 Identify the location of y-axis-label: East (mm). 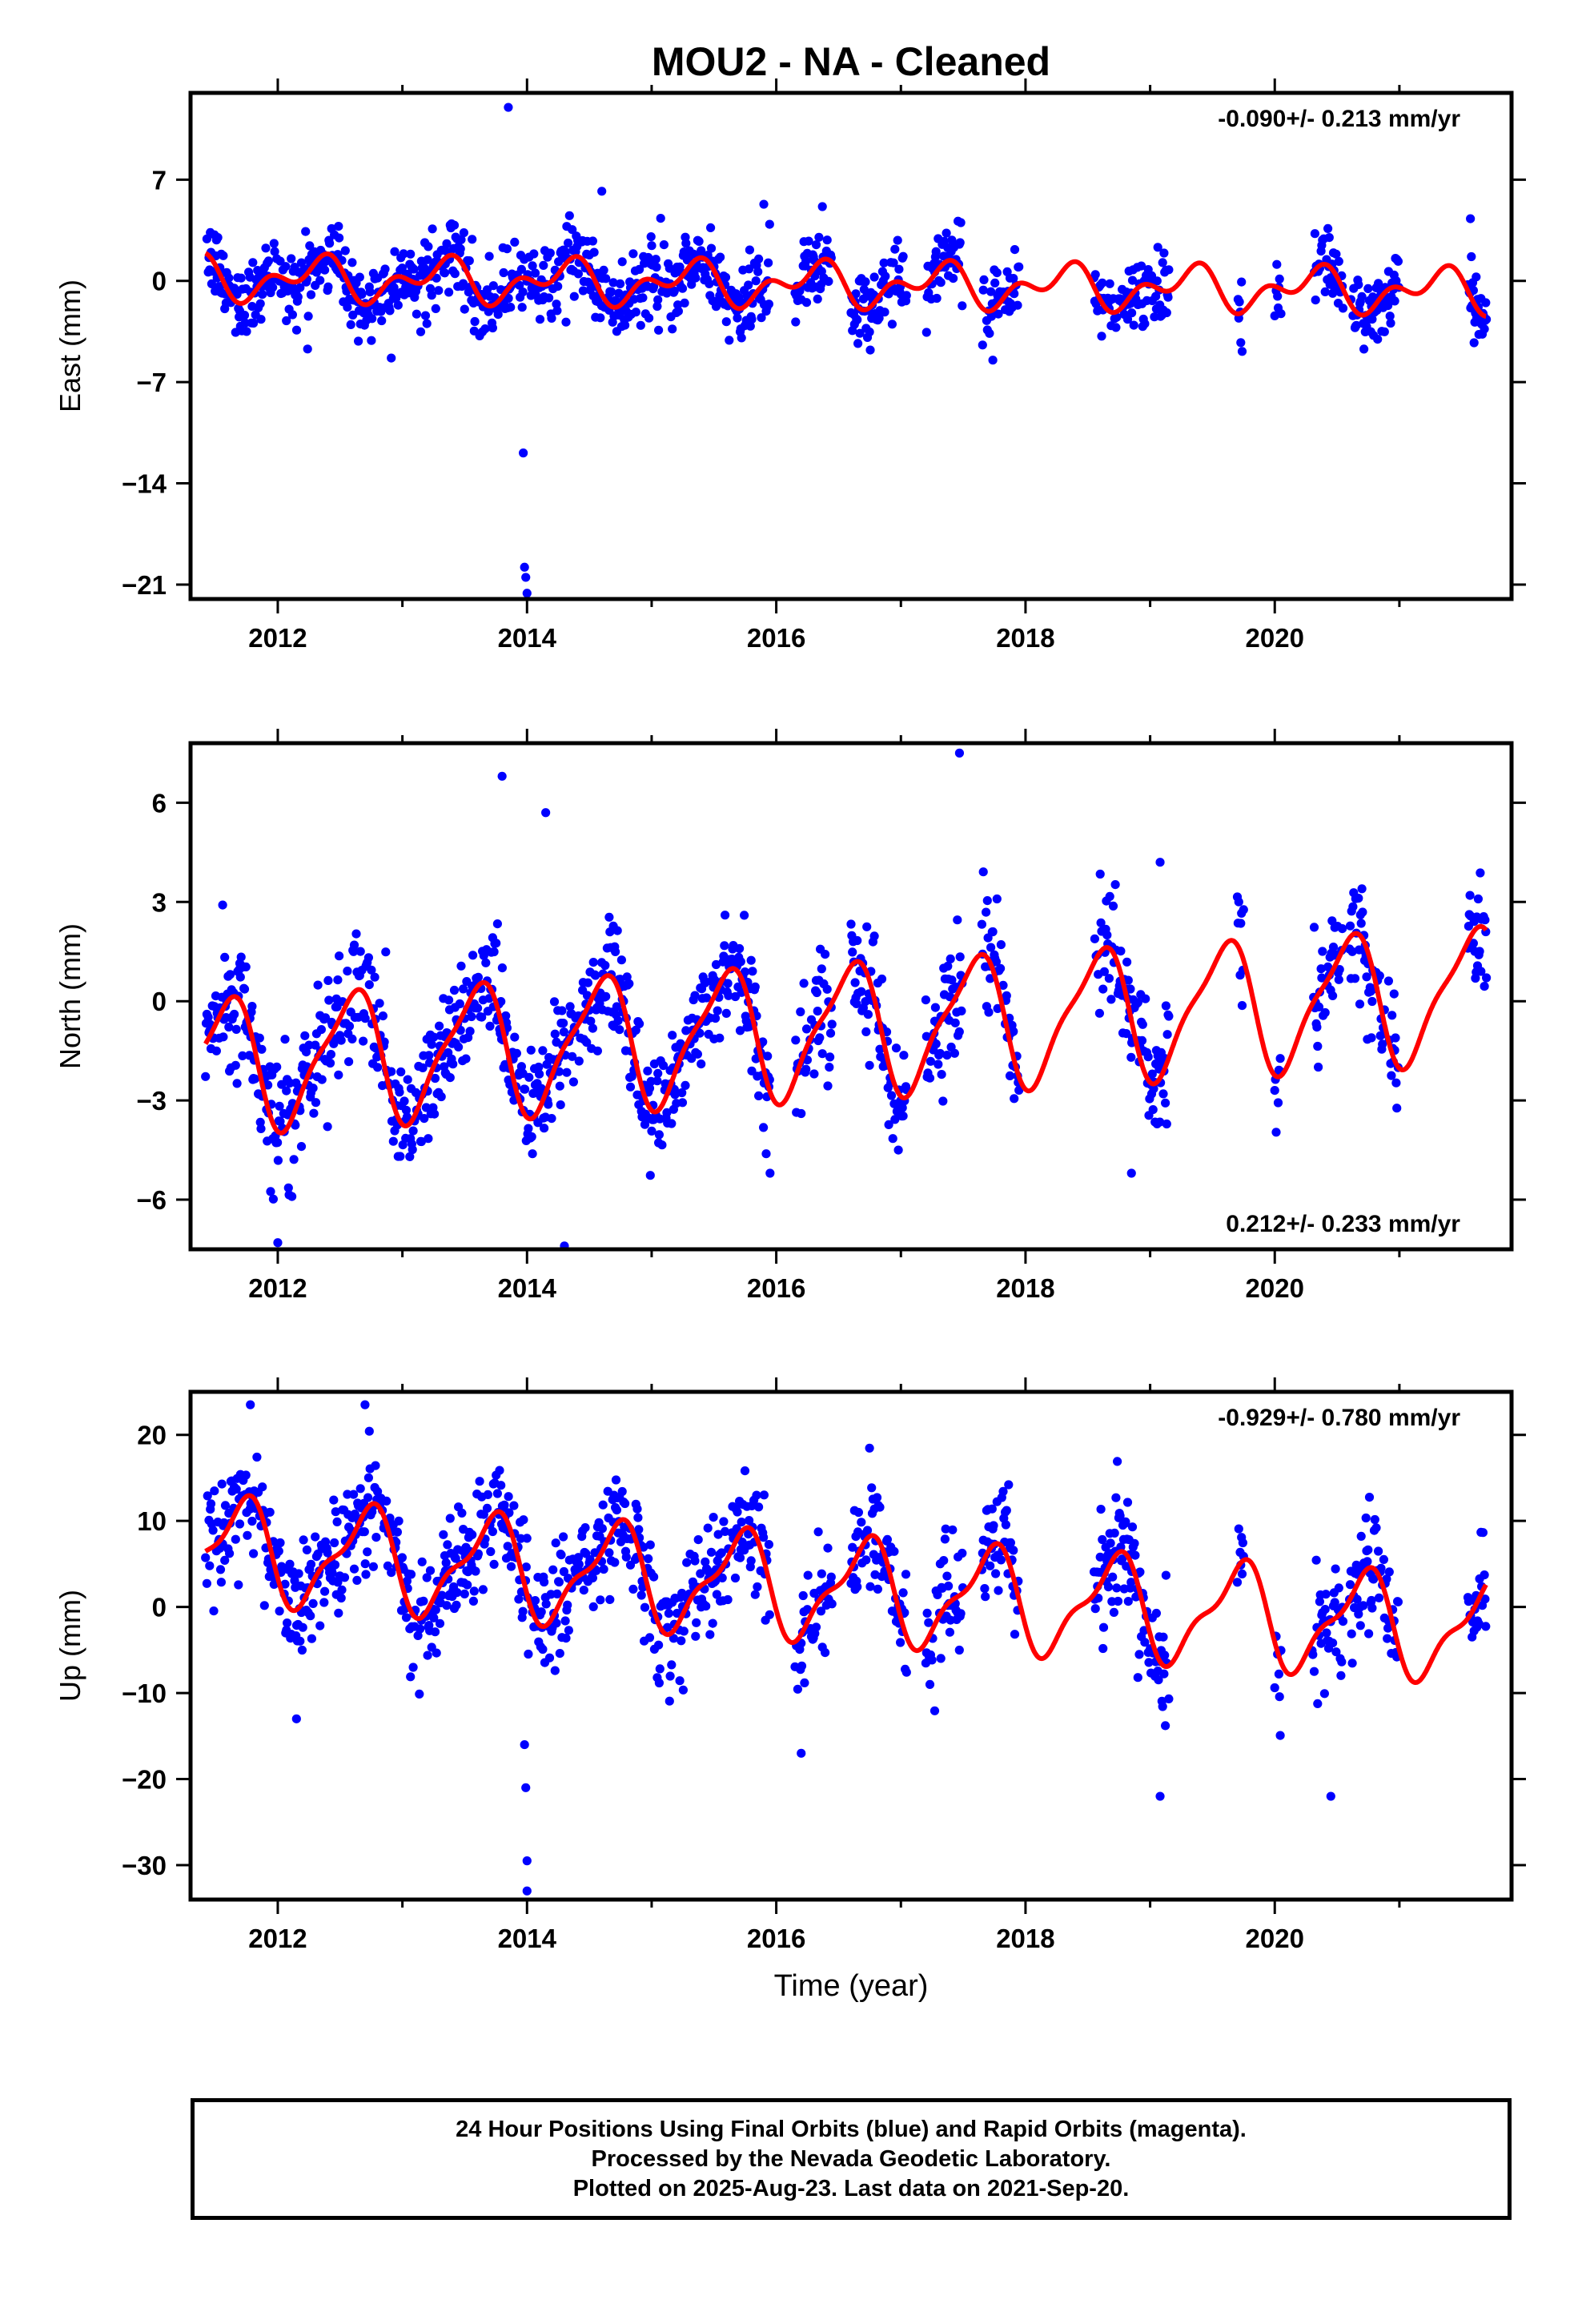
(70, 345).